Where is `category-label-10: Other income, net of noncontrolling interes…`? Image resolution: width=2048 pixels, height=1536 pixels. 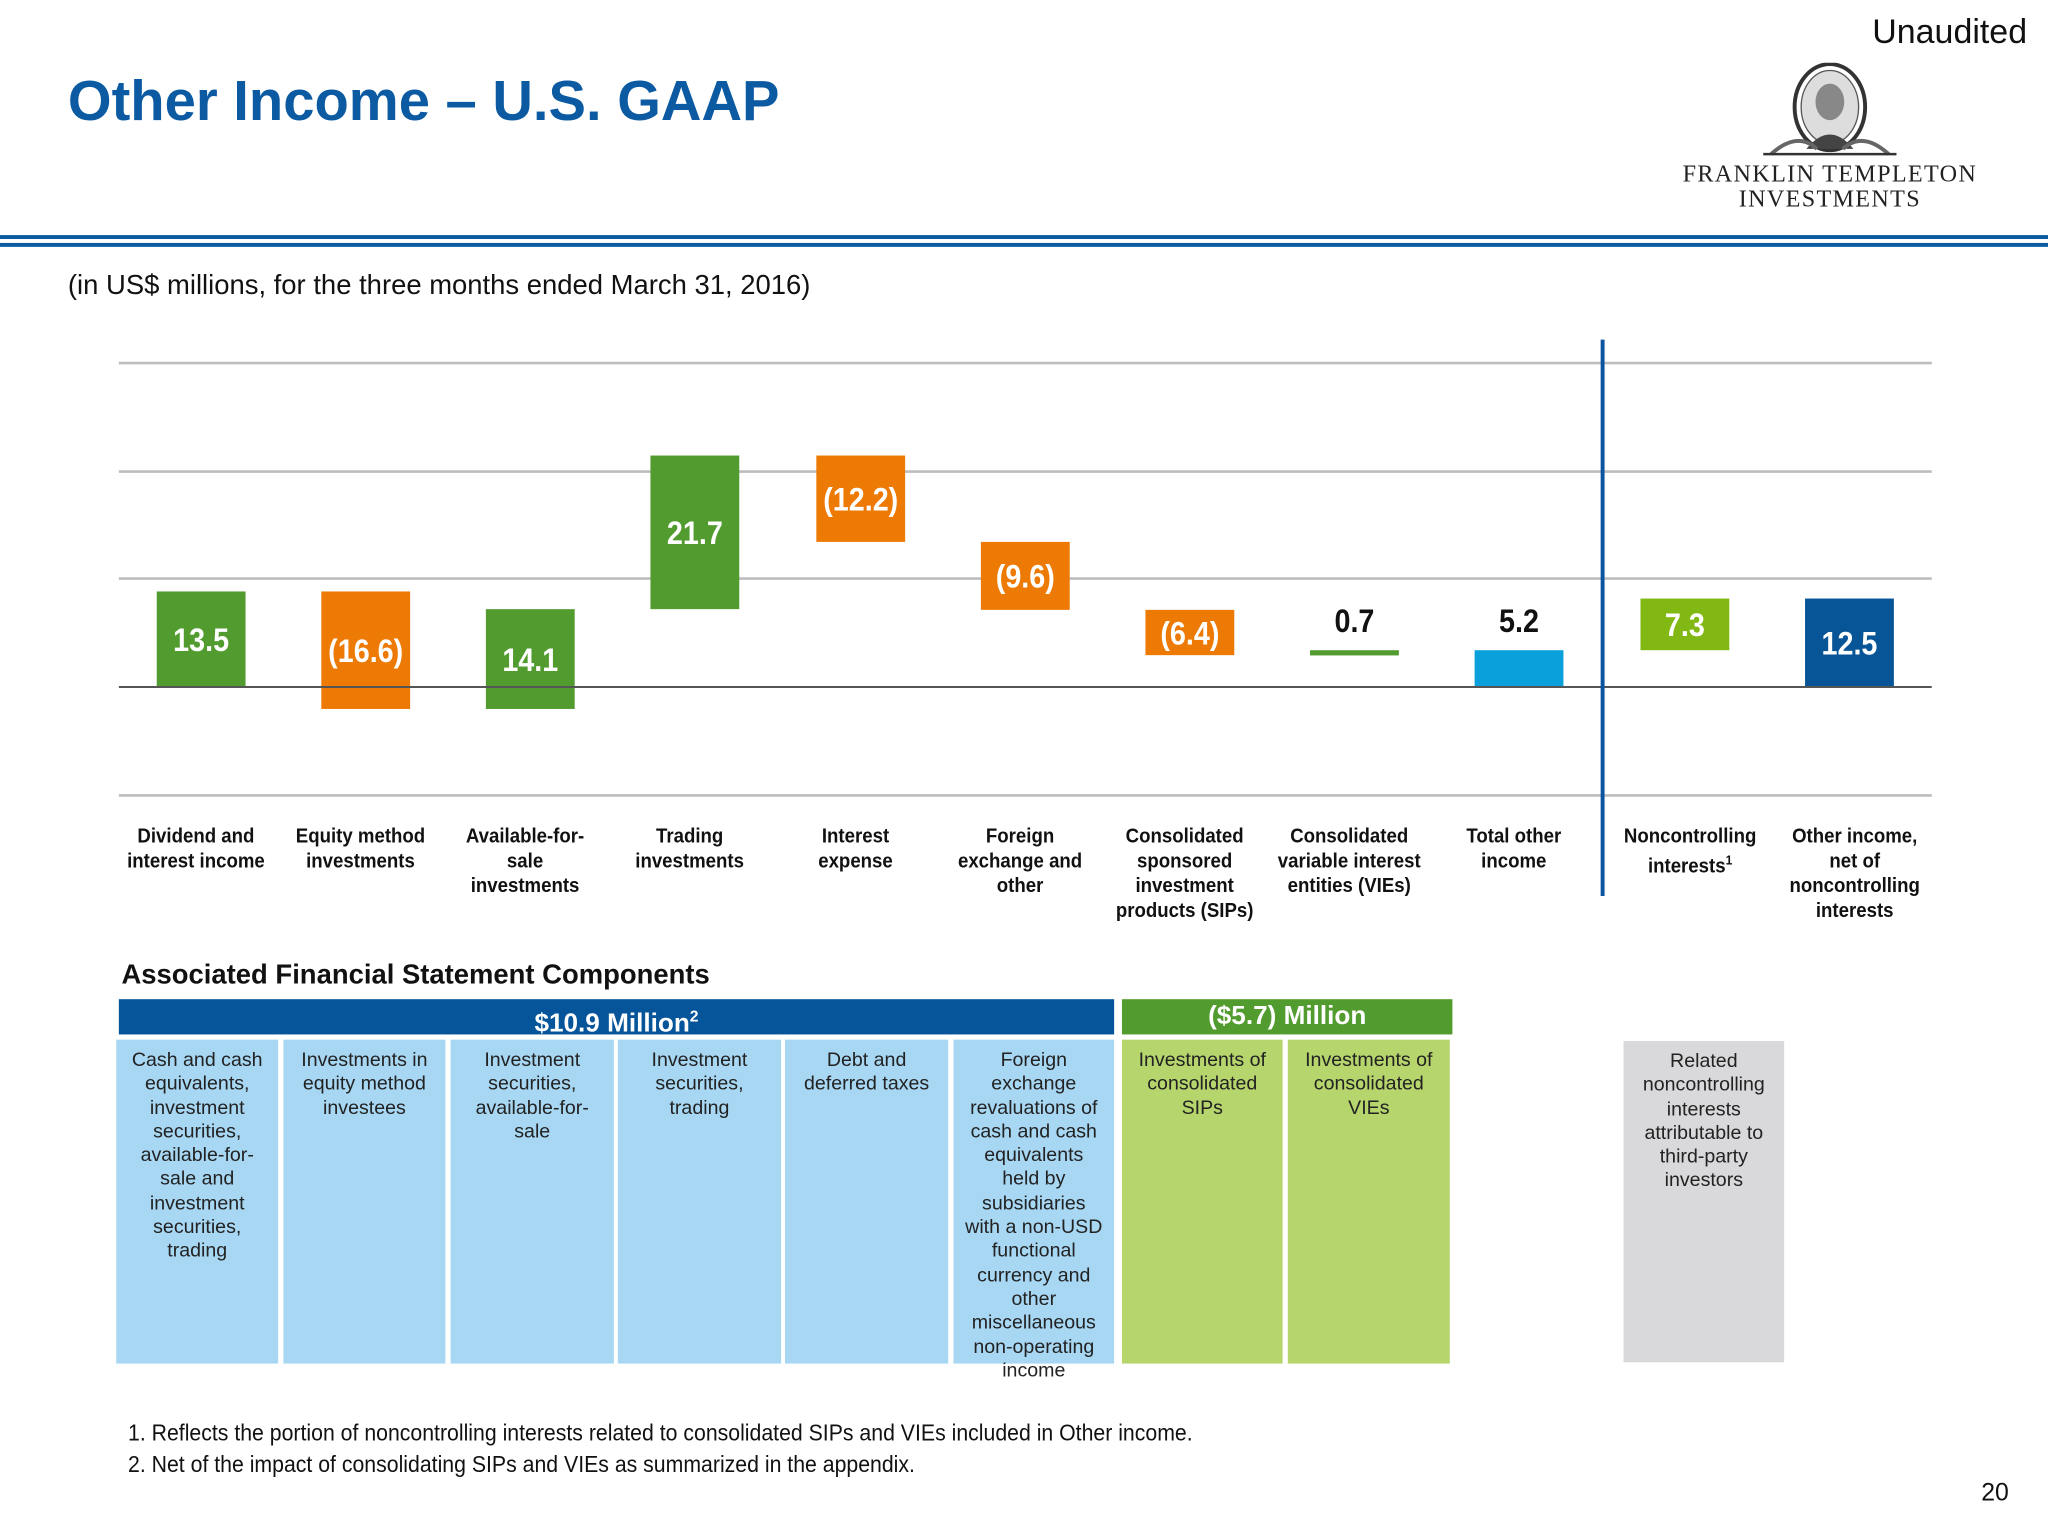 category-label-10: Other income, net of noncontrolling interes… is located at coordinates (1854, 873).